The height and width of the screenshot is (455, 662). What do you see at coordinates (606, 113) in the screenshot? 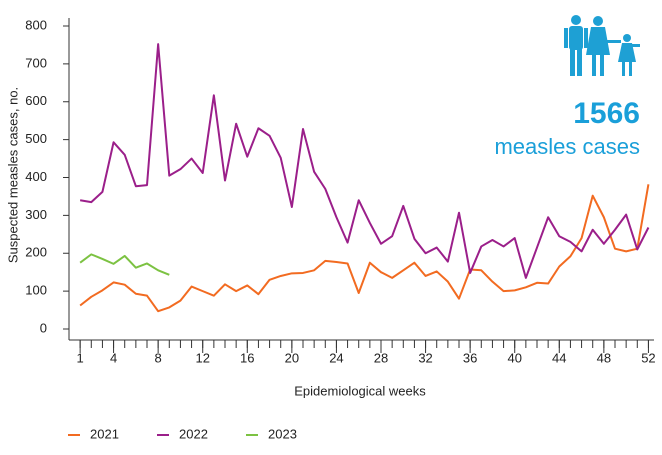
I see `annotation-number: 1566` at bounding box center [606, 113].